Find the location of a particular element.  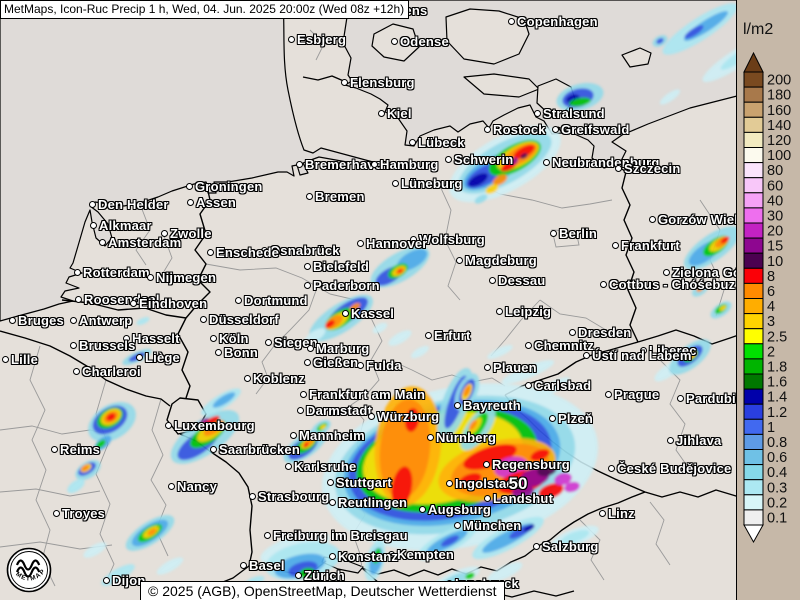

legend-unit-label: l/m2 is located at coordinates (758, 29).